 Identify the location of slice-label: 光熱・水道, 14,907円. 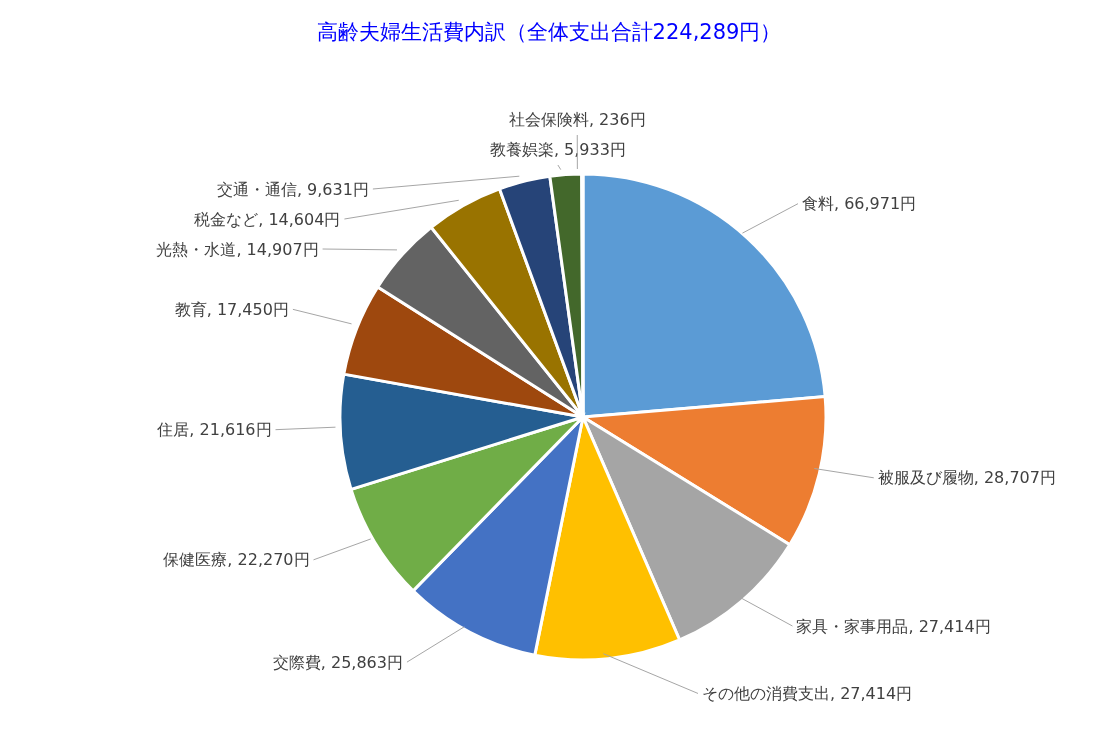
(237, 249).